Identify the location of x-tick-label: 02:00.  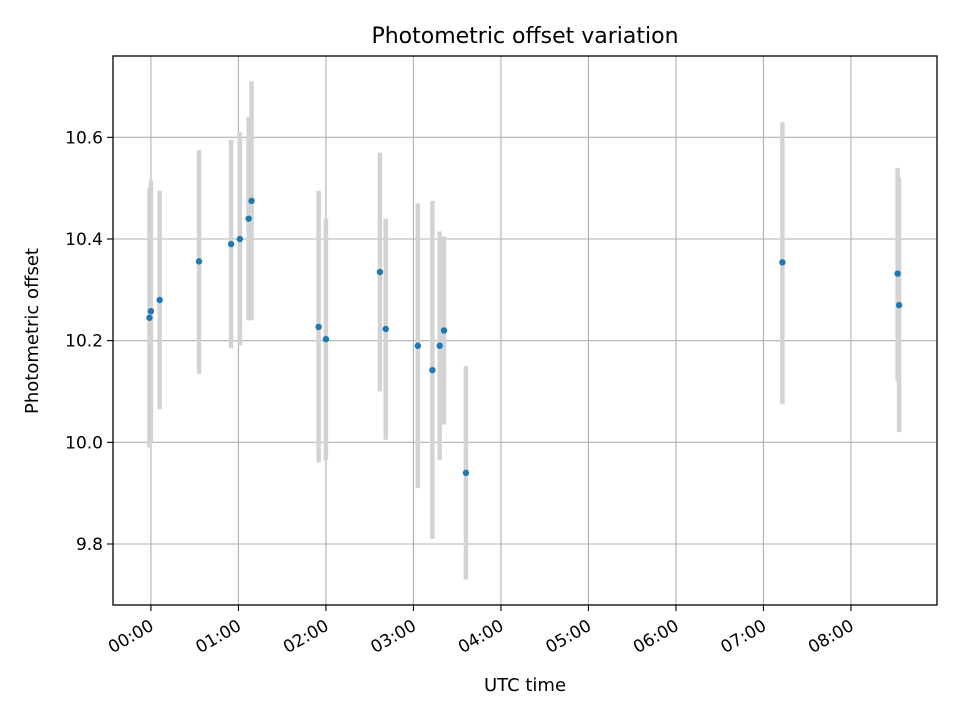
(306, 637).